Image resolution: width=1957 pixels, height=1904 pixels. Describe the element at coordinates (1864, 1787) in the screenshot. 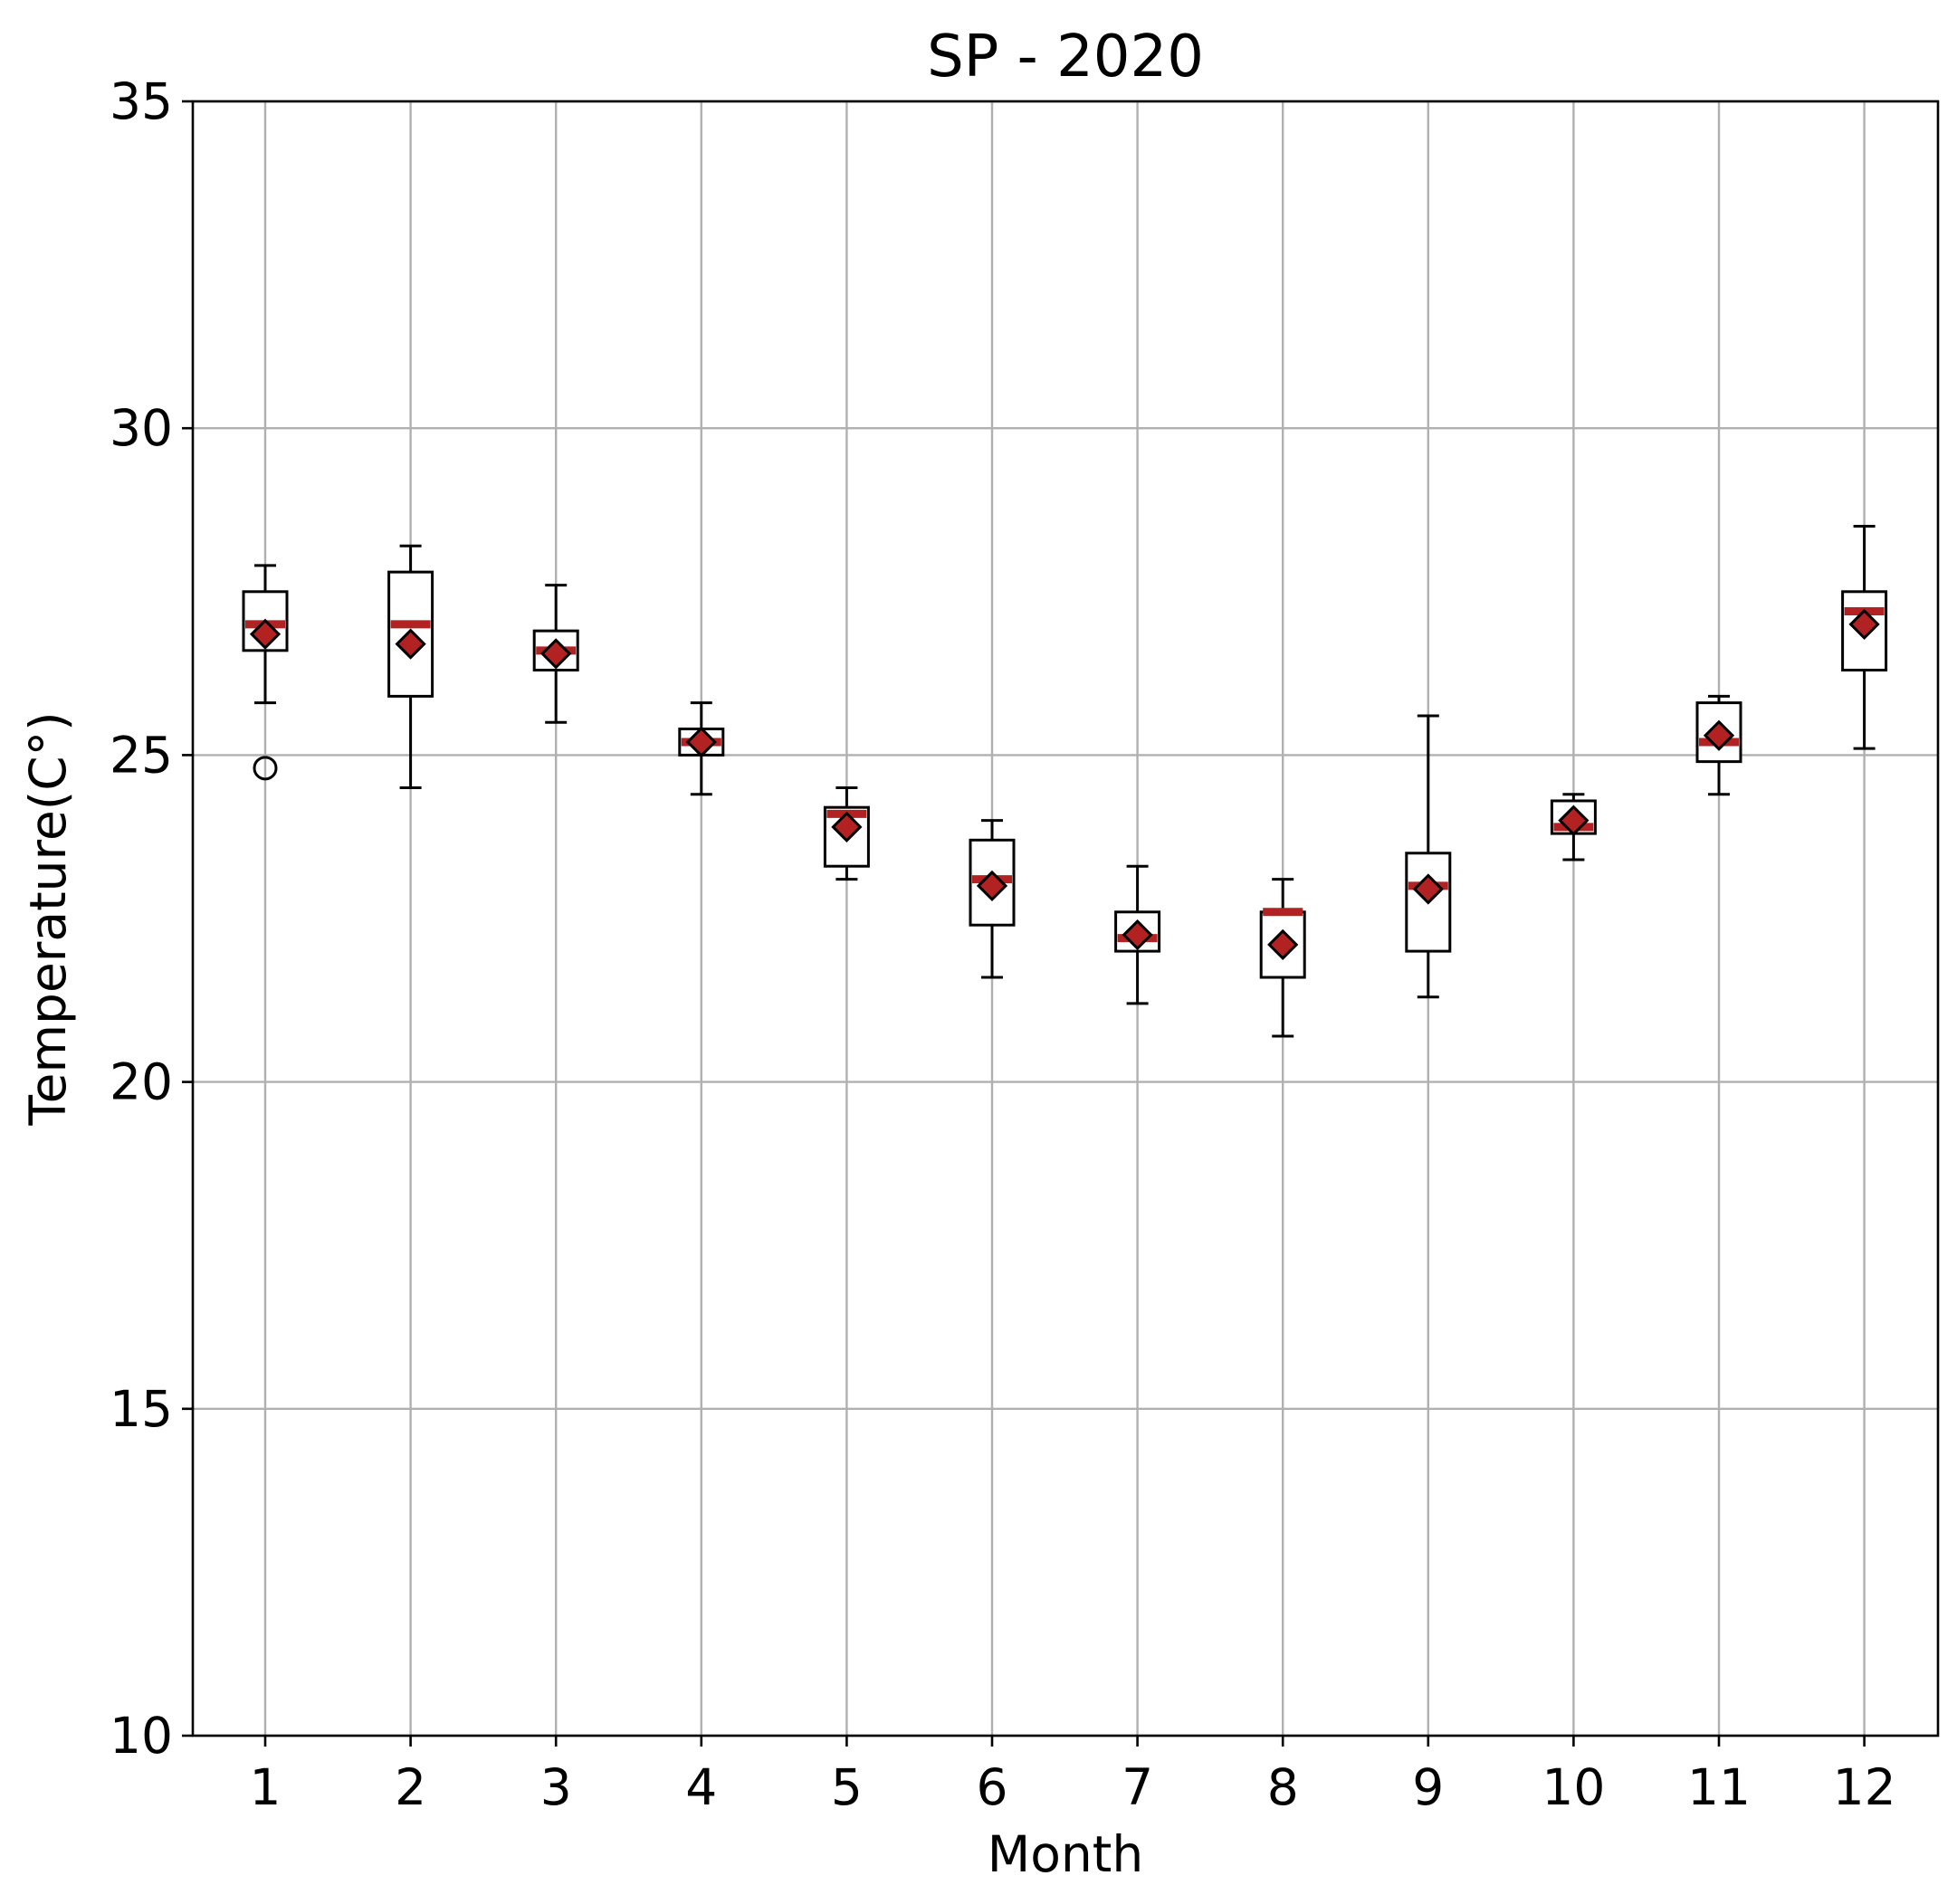

I see `x-tick-label: 12` at that location.